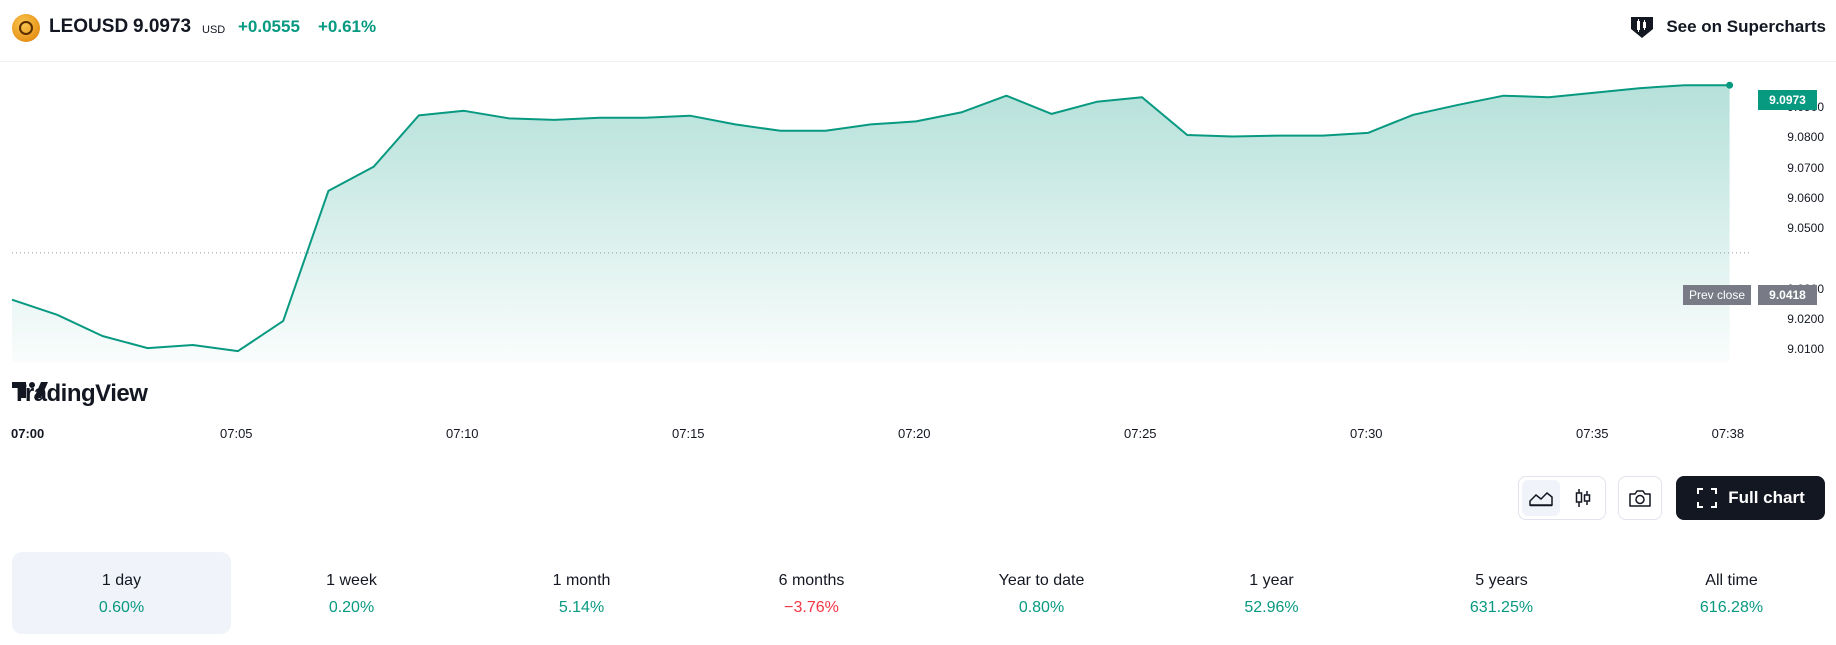 The height and width of the screenshot is (645, 1836). I want to click on full-chart-button: Full chart, so click(1750, 498).